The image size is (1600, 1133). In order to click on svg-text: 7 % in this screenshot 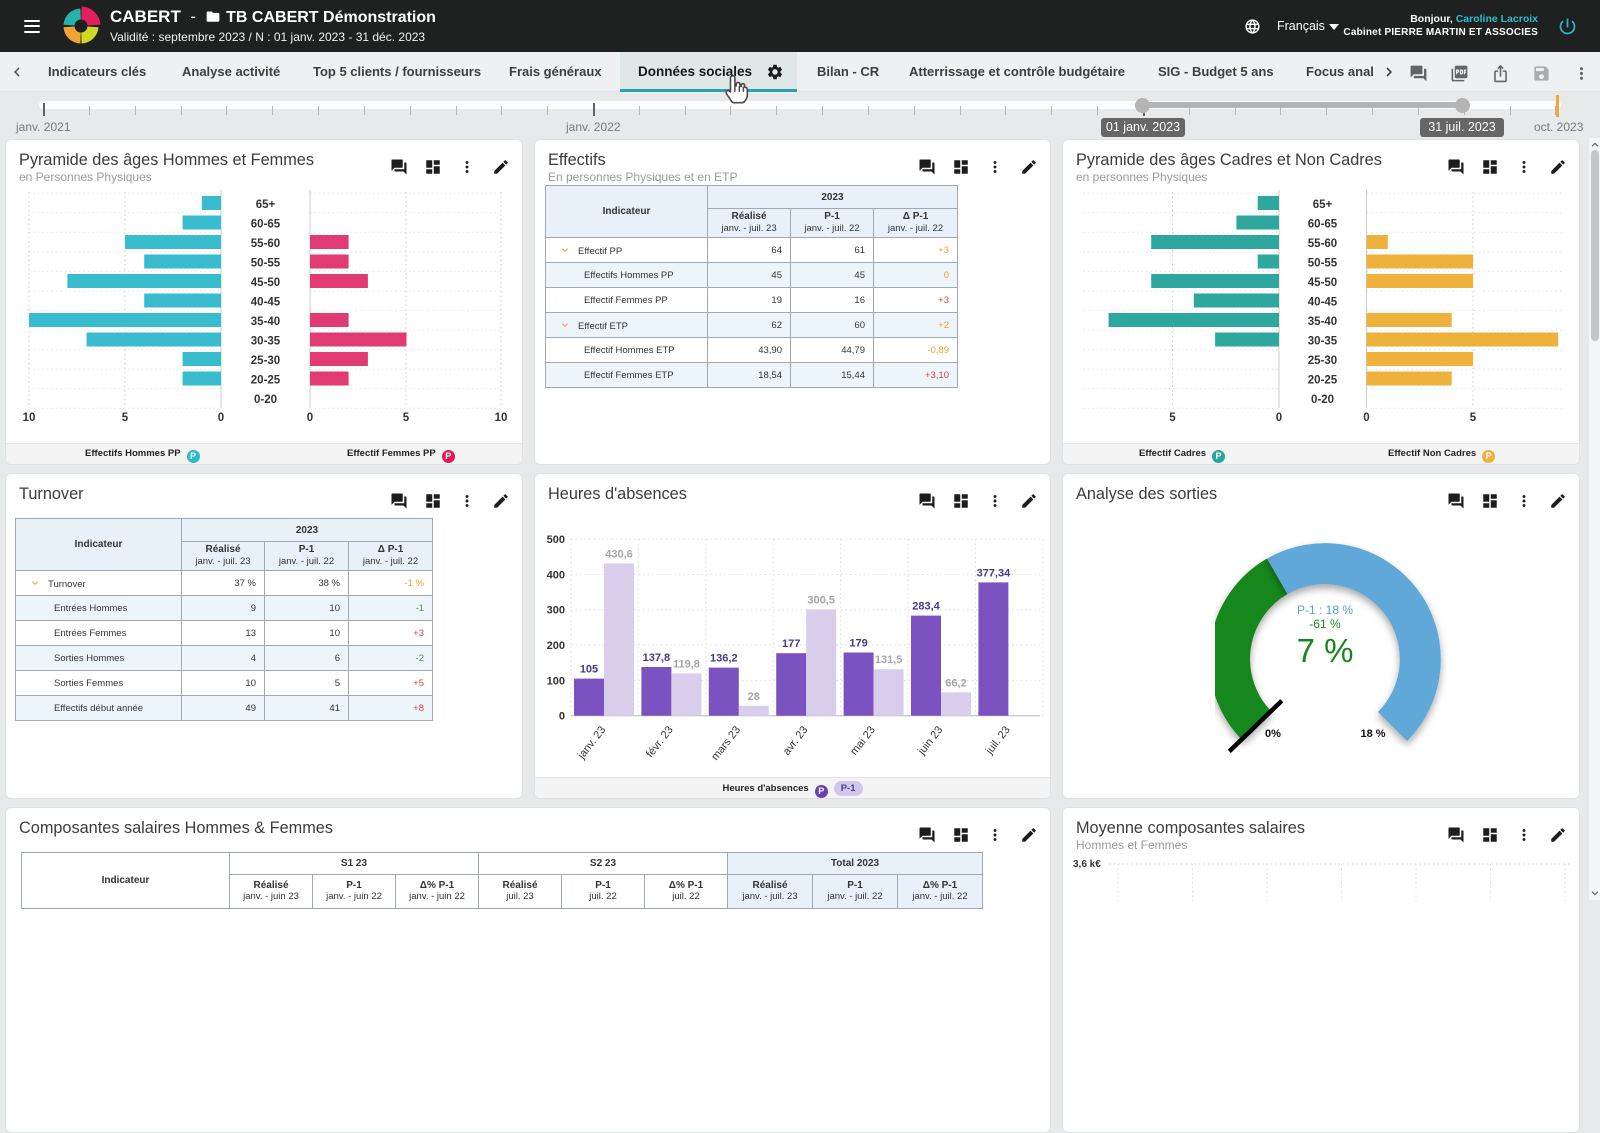, I will do `click(1325, 650)`.